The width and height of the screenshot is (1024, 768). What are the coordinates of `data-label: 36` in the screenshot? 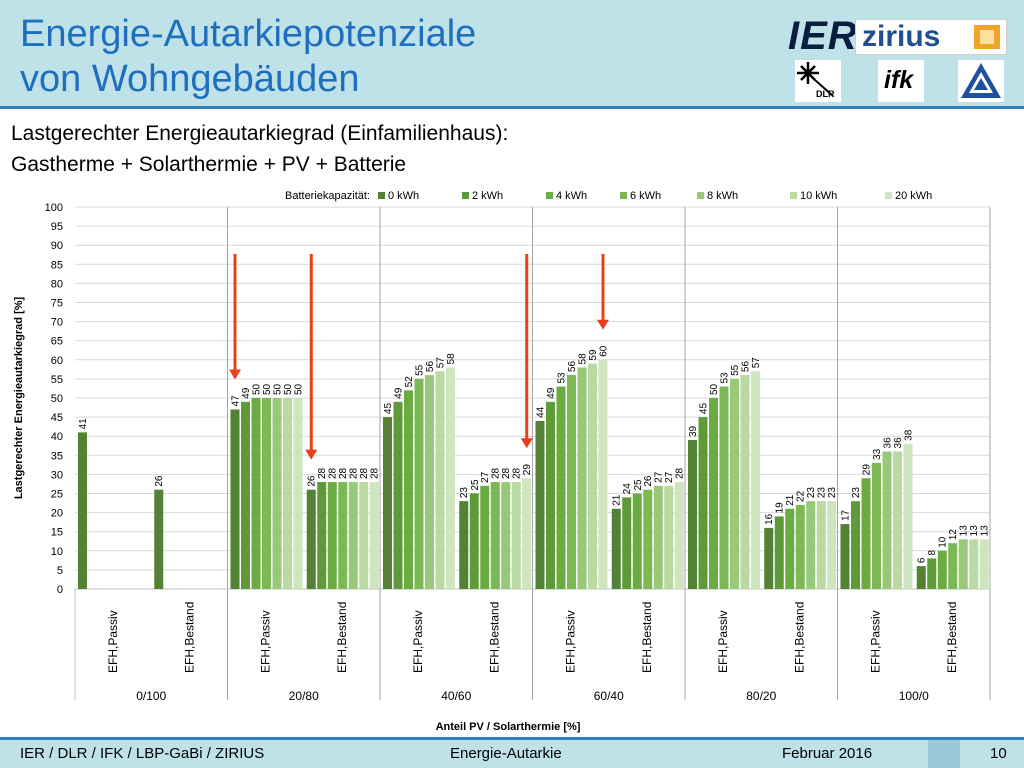 It's located at (888, 443).